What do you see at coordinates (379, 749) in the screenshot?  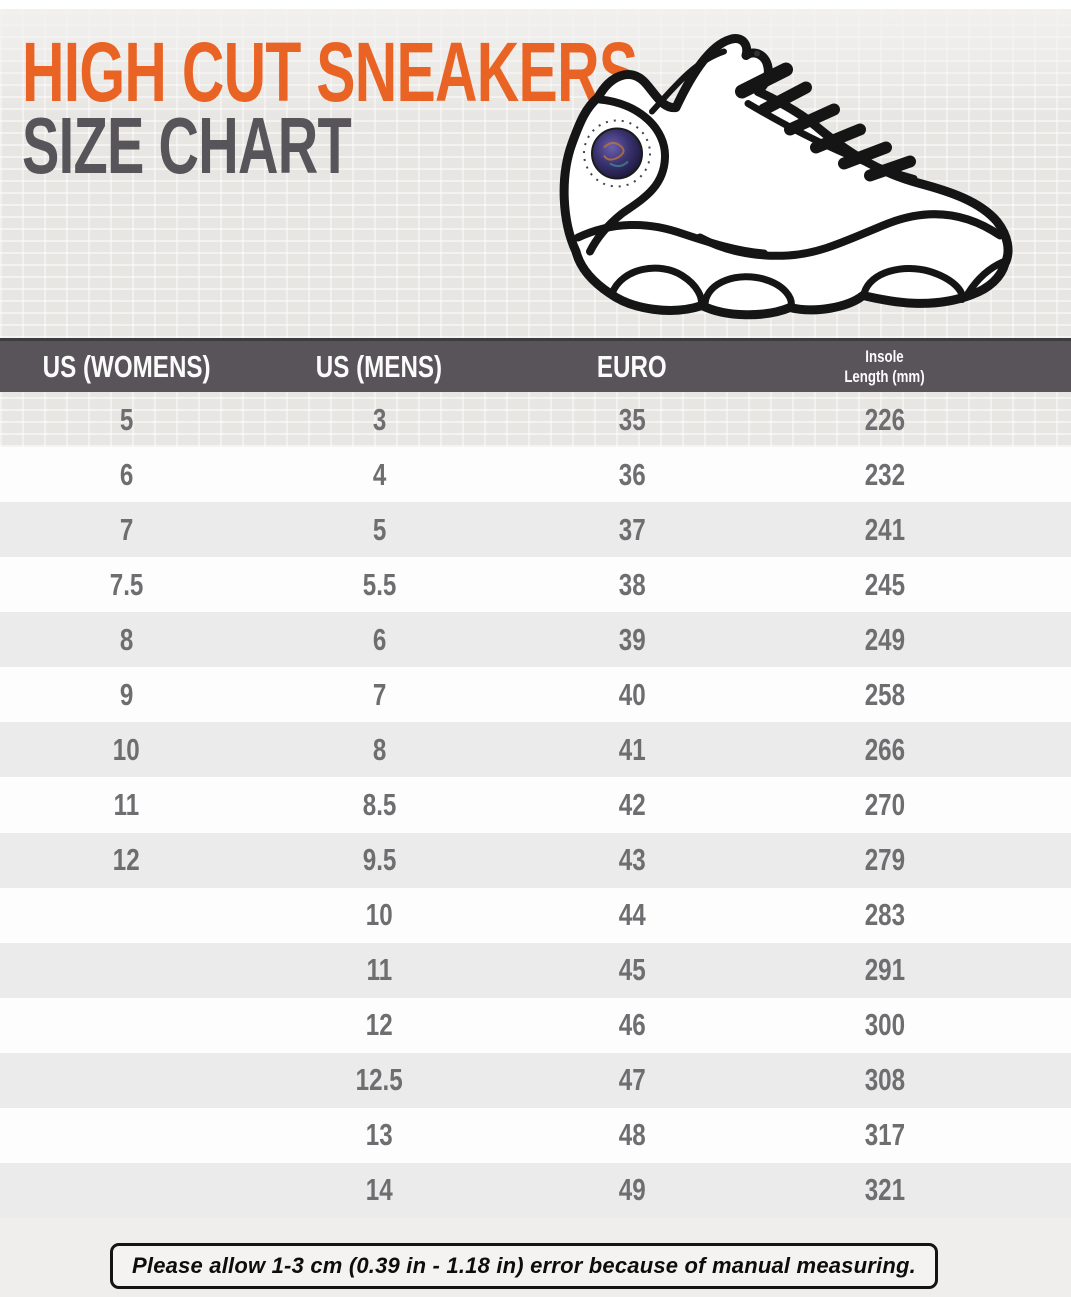 I see `cell-us-mens: 8` at bounding box center [379, 749].